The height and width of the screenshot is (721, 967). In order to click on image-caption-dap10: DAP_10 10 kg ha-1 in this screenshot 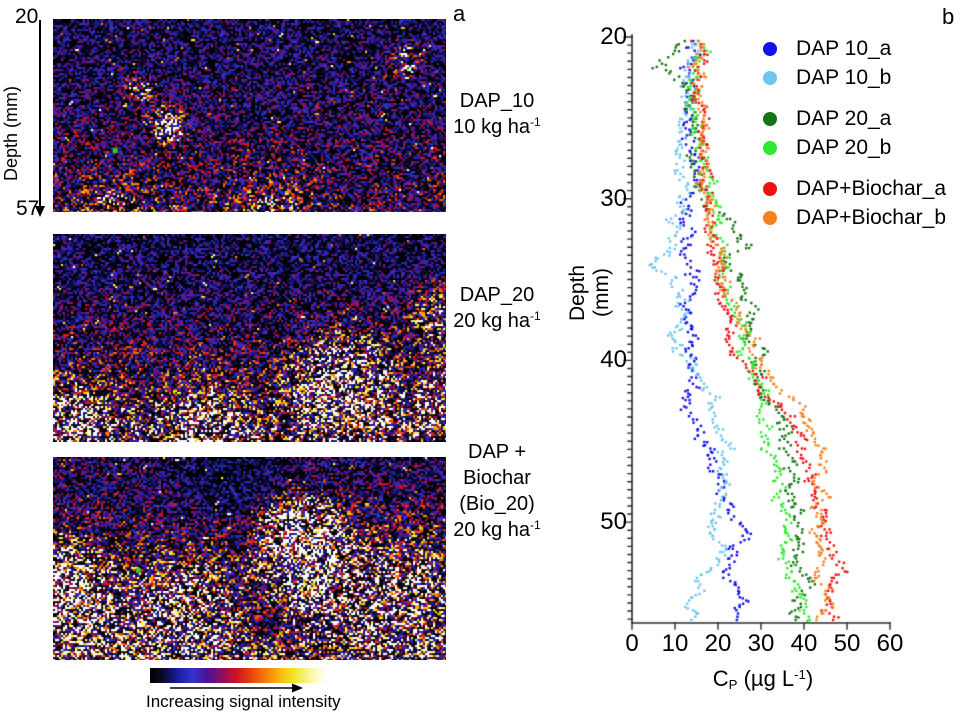, I will do `click(497, 115)`.